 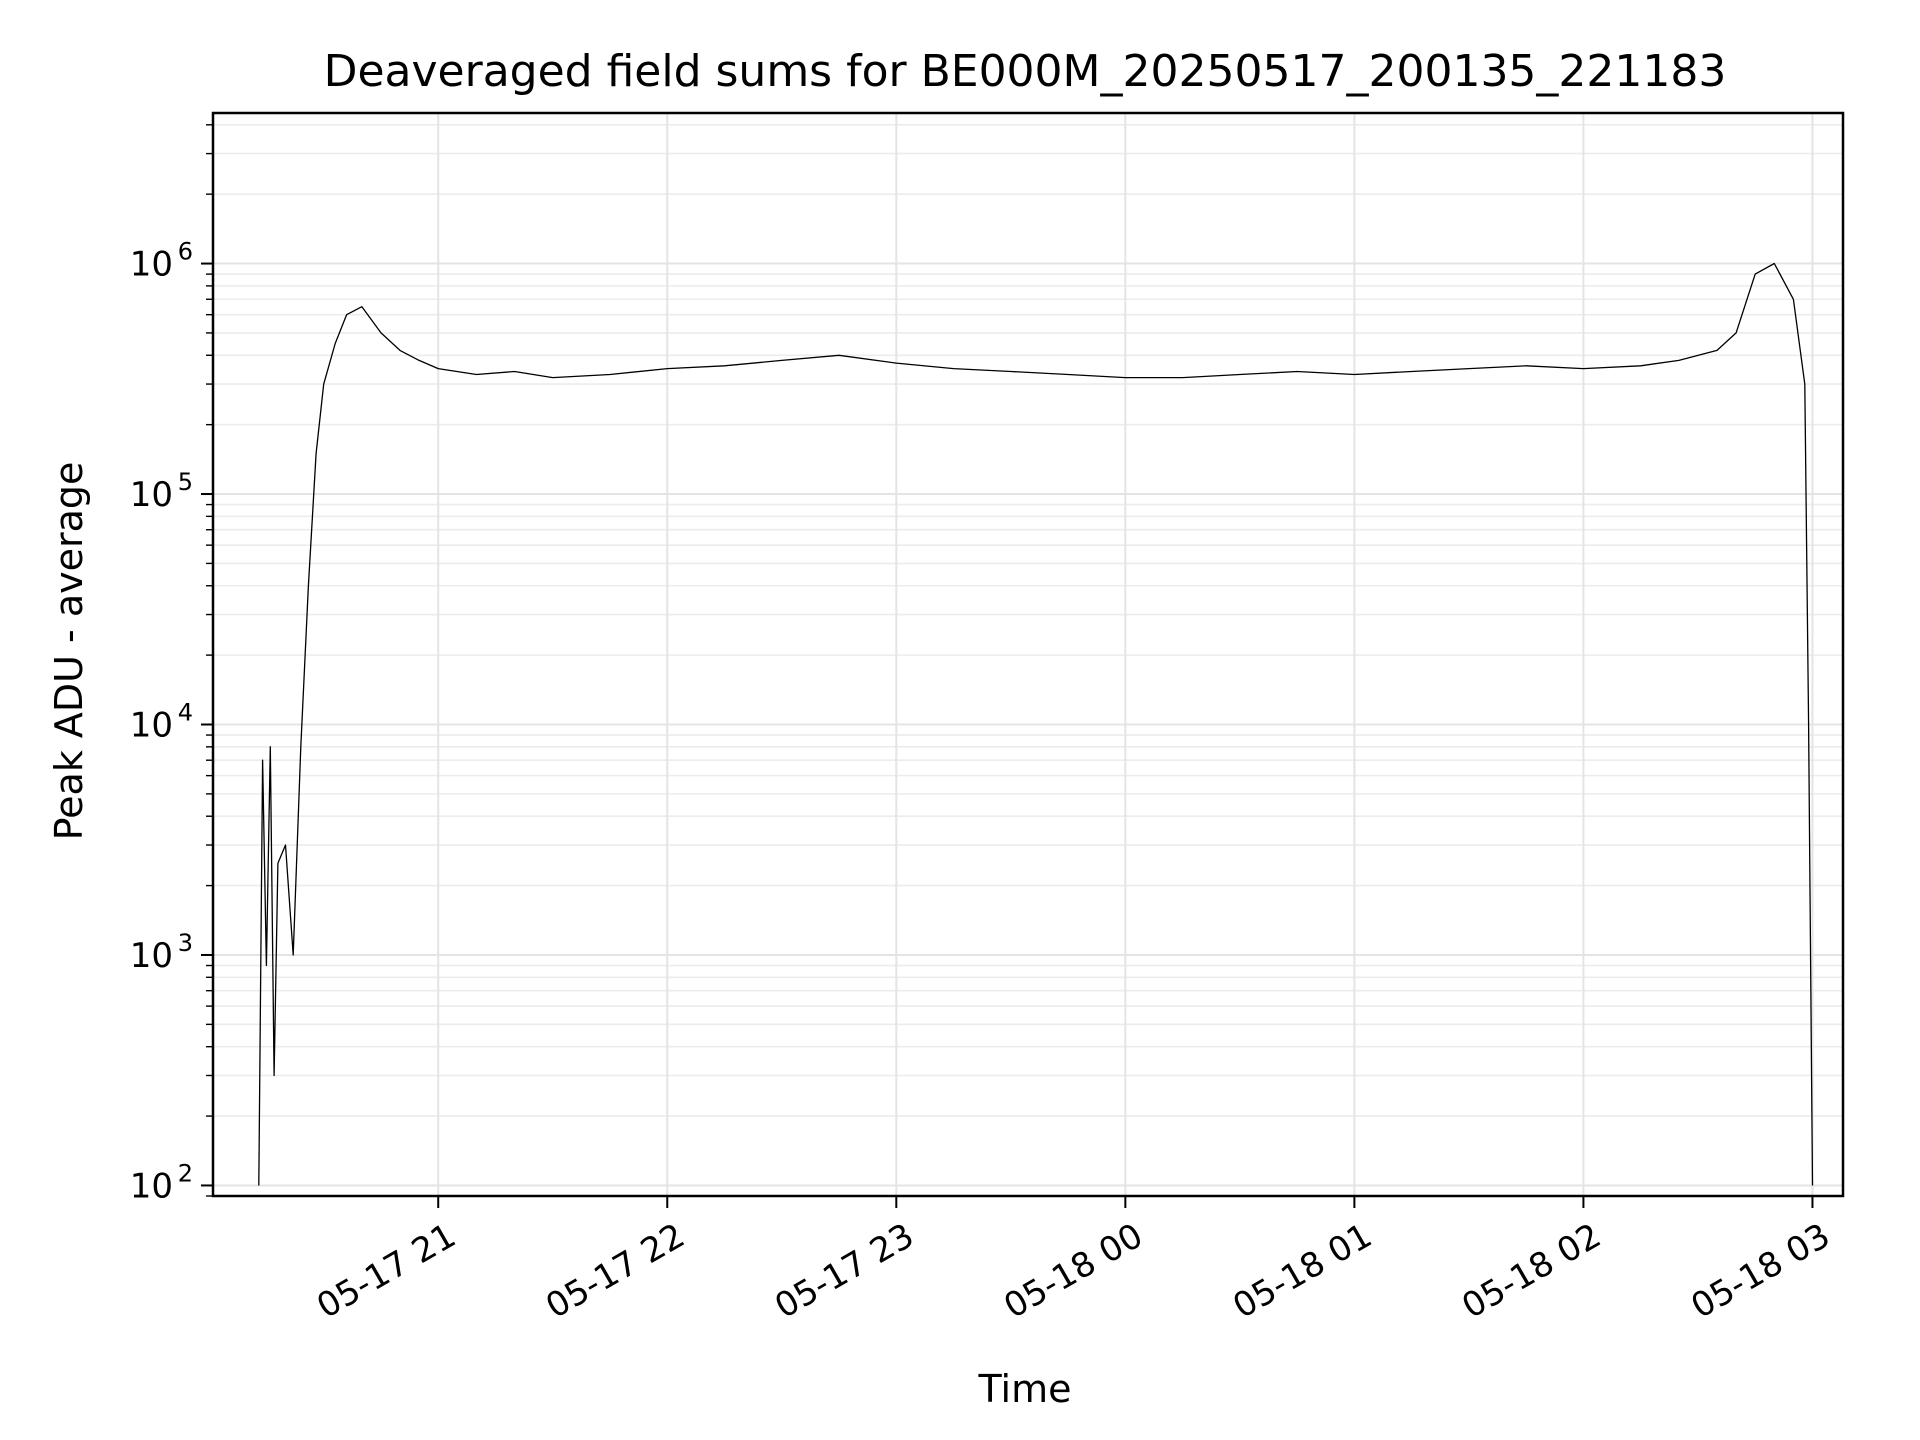 What do you see at coordinates (185, 482) in the screenshot?
I see `y-tick-exponent: 5` at bounding box center [185, 482].